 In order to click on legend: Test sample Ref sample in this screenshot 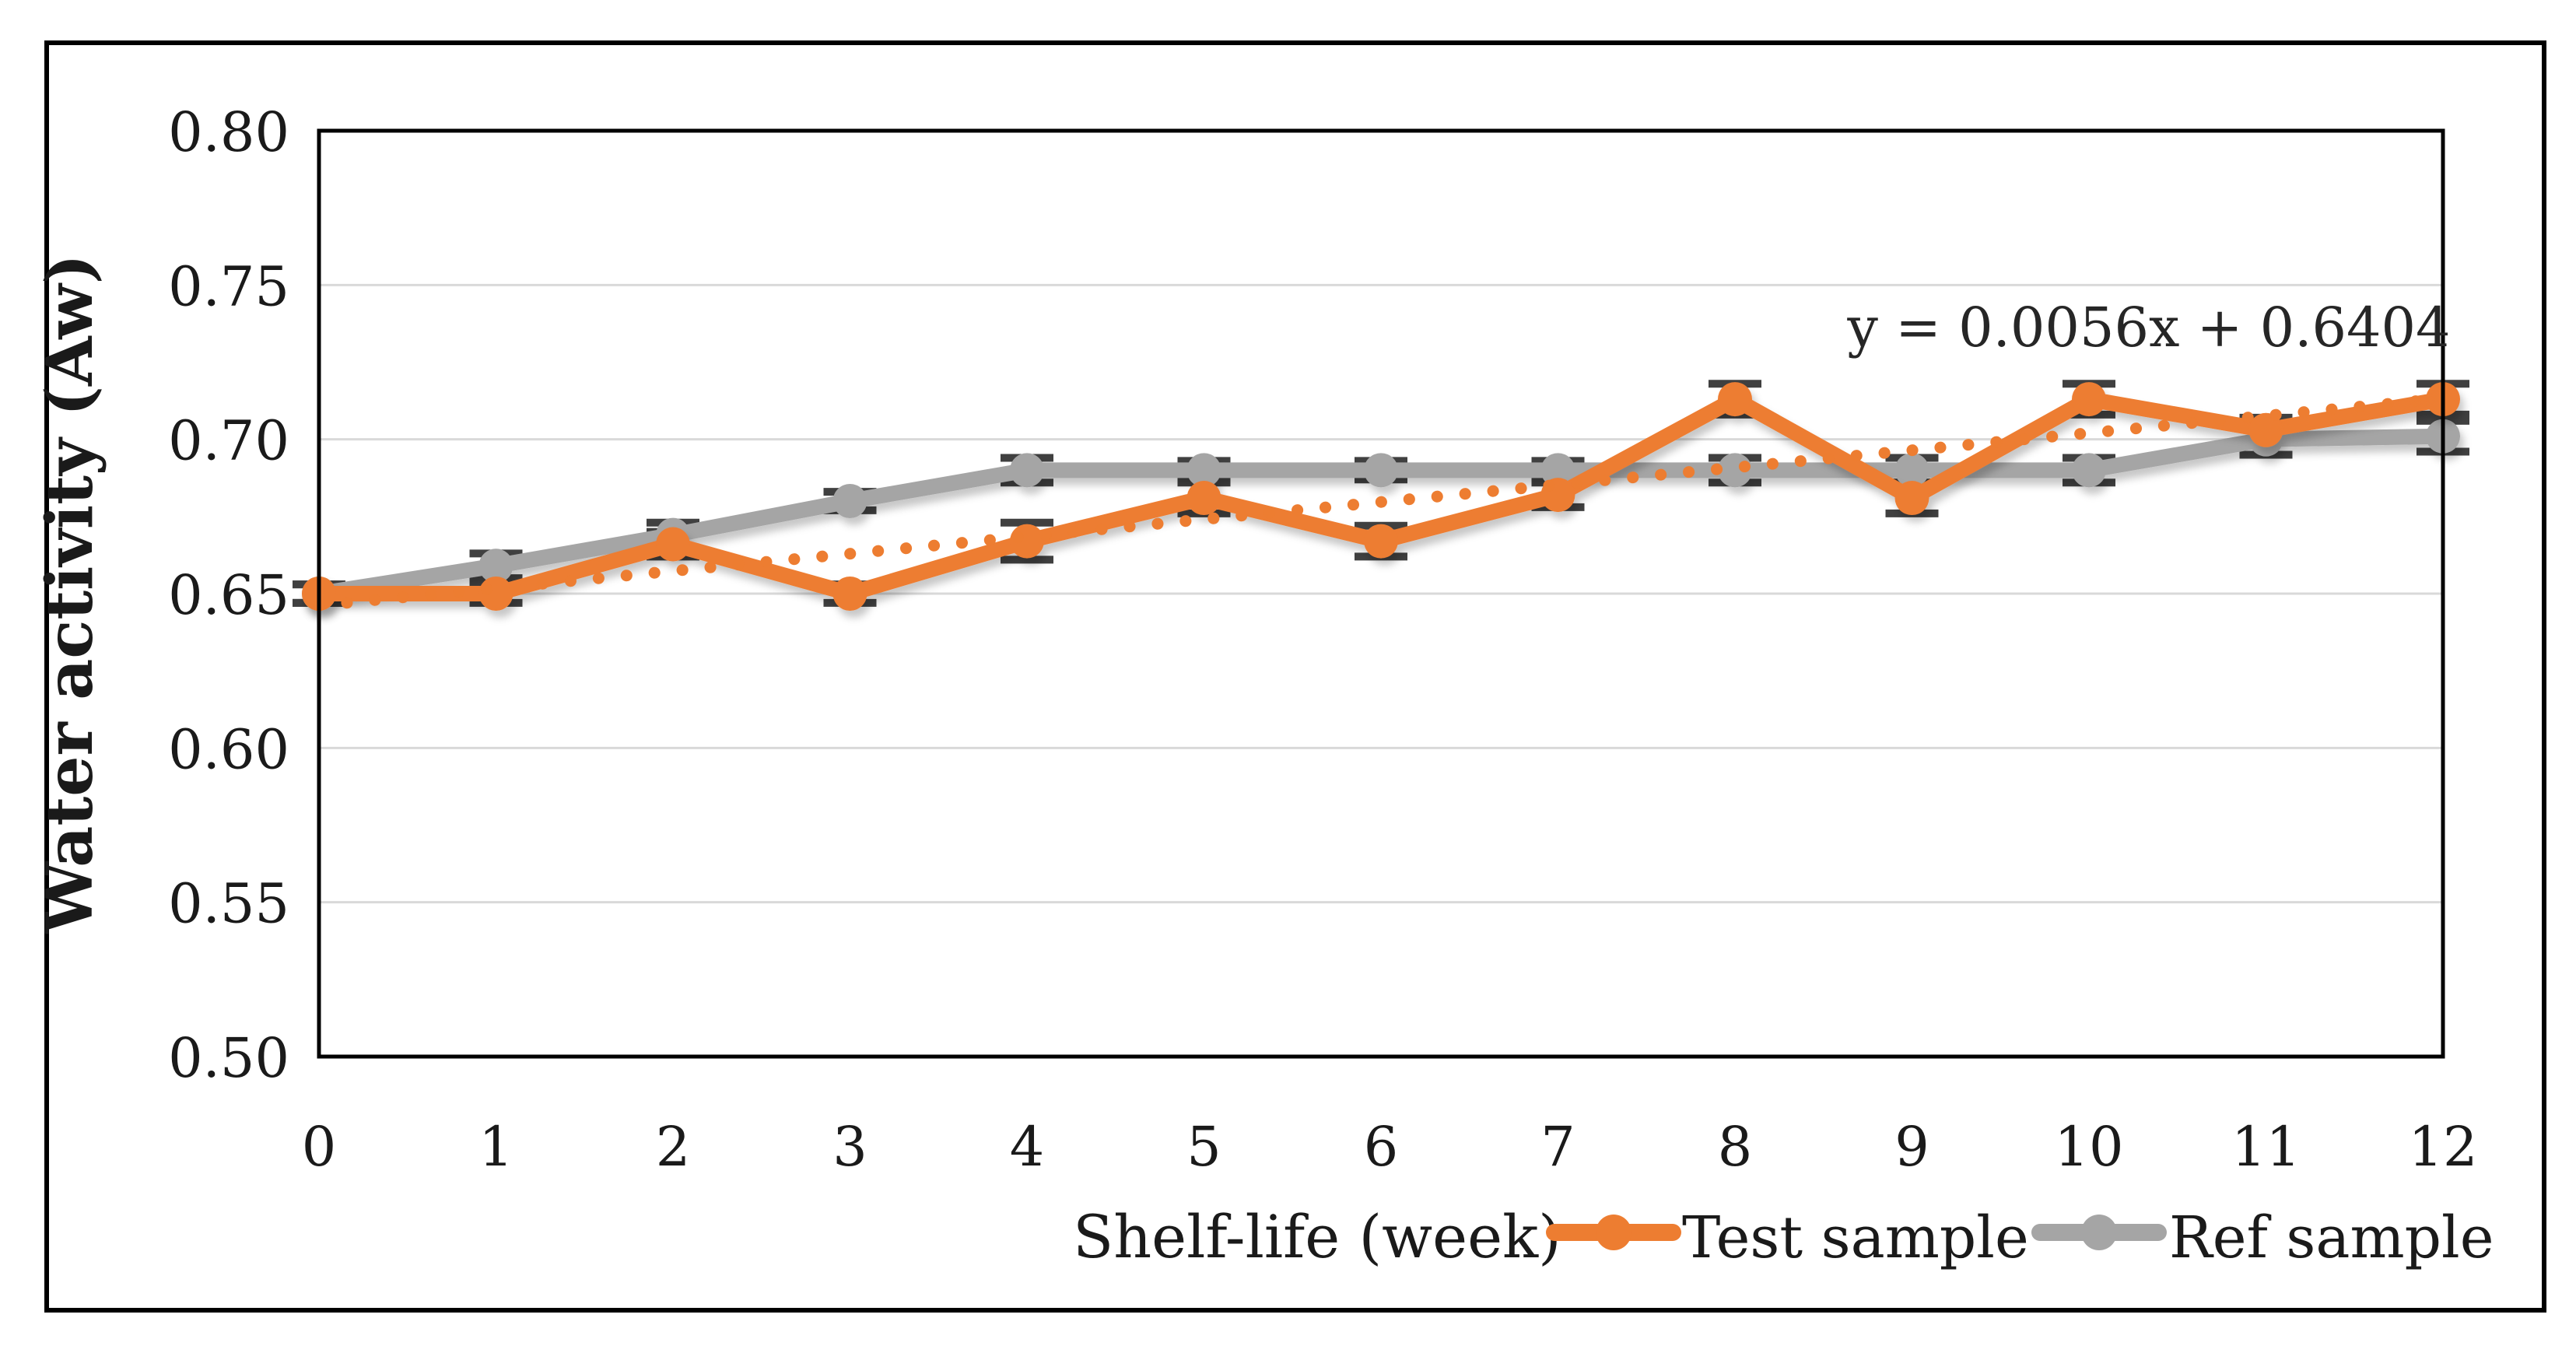, I will do `click(2020, 1237)`.